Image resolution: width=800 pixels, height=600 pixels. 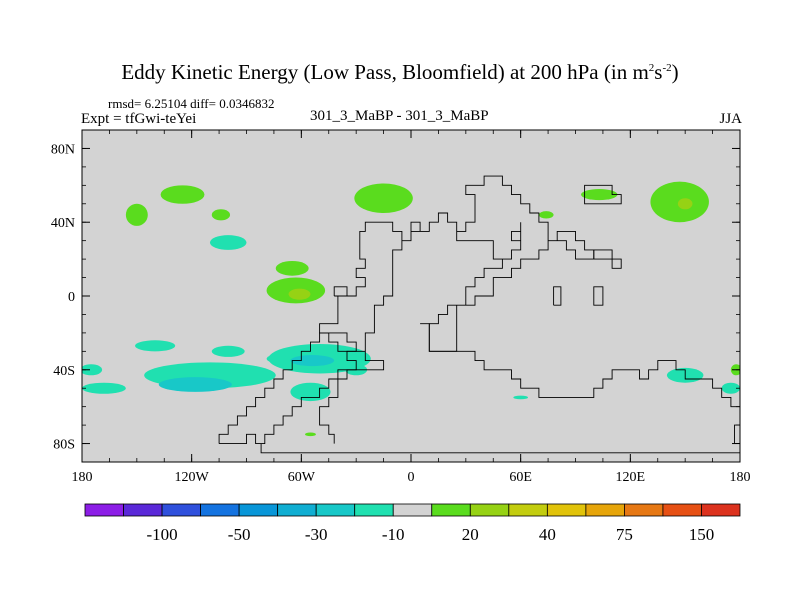 I want to click on x-tick-label-2: 60W, so click(x=302, y=477).